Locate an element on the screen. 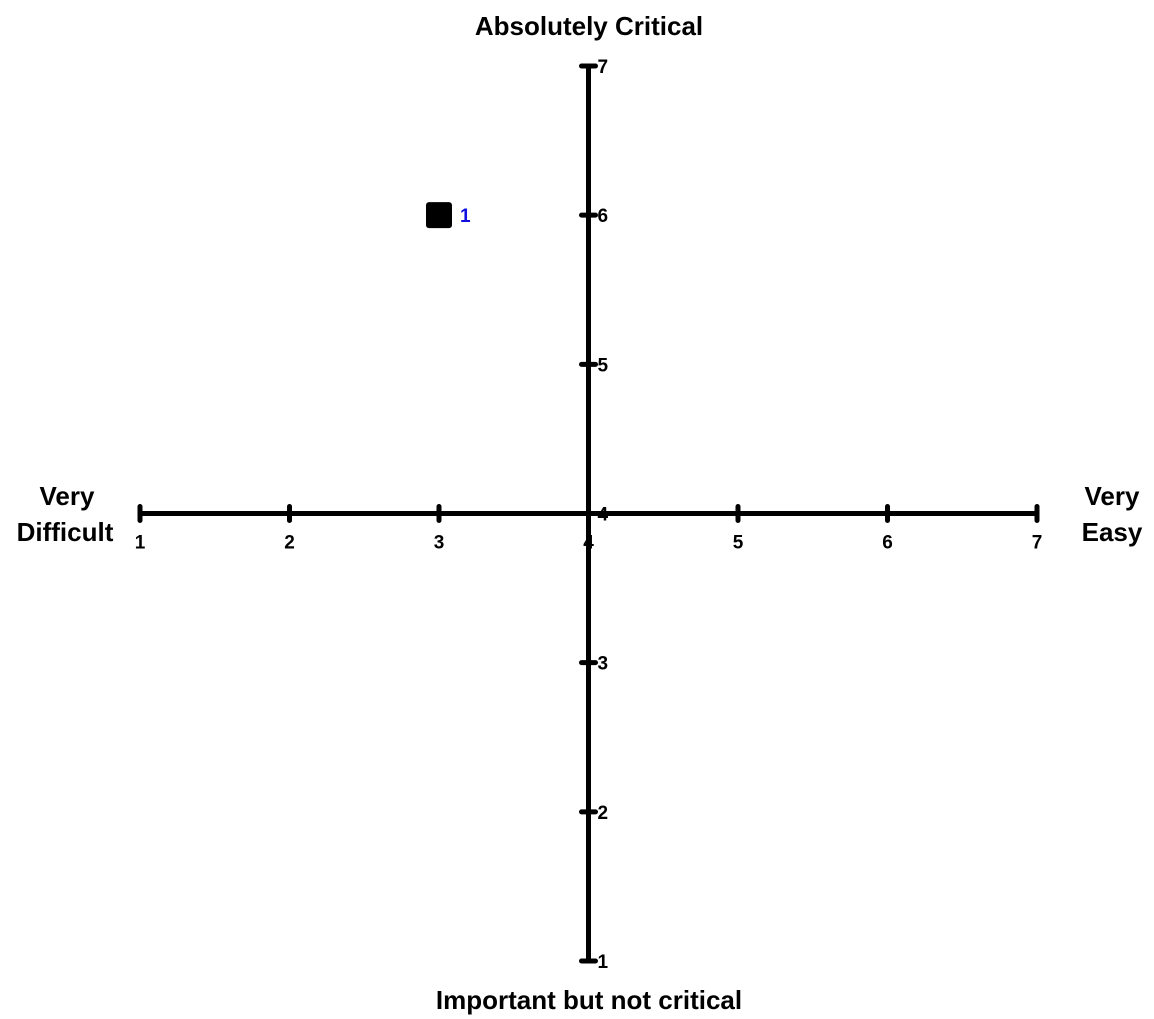 The height and width of the screenshot is (1019, 1154). y-tick-label: 4 is located at coordinates (603, 515).